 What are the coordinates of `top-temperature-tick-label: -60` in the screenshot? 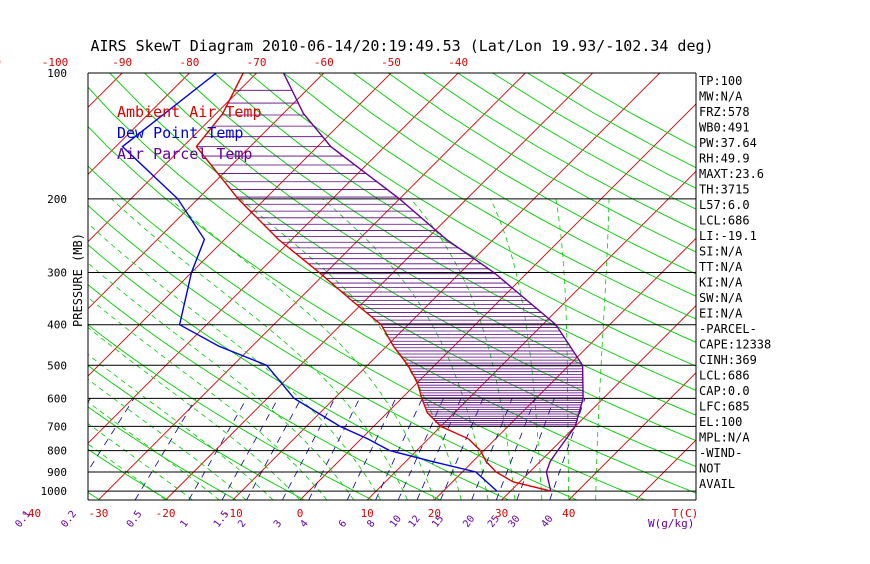 It's located at (324, 62).